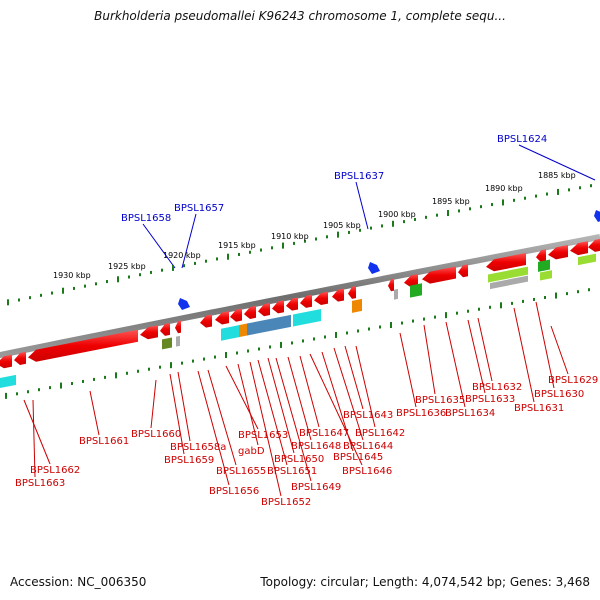 The image size is (600, 600). Describe the element at coordinates (72, 275) in the screenshot. I see `scale-label: 1930 kbp` at that location.